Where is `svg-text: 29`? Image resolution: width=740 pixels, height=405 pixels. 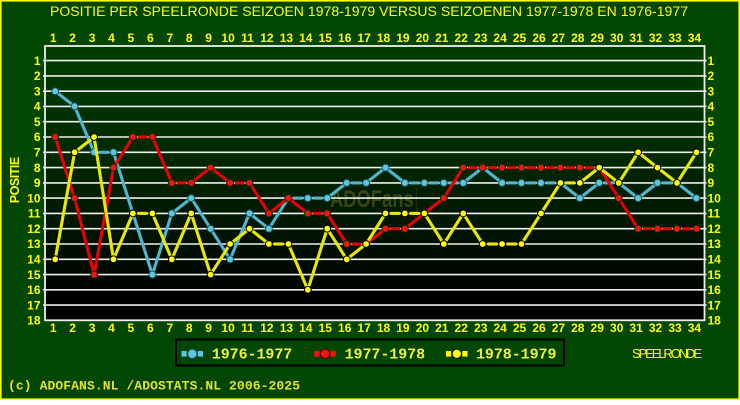 svg-text: 29 is located at coordinates (598, 38).